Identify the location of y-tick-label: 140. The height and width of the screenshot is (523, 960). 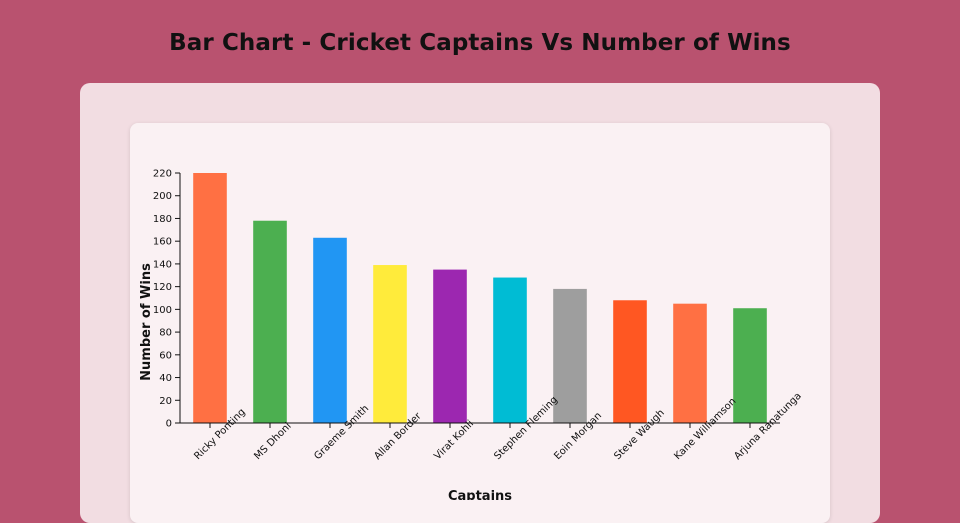
(162, 264).